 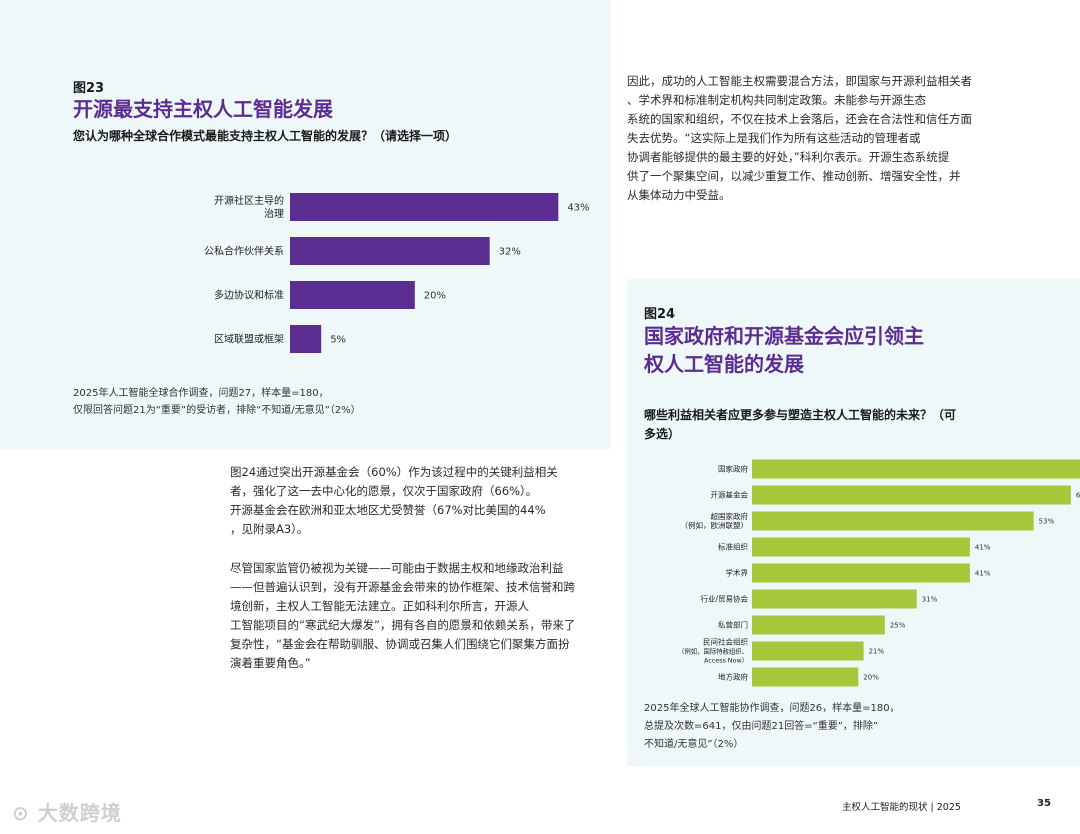 I want to click on figure-24-label: 图24, so click(x=660, y=314).